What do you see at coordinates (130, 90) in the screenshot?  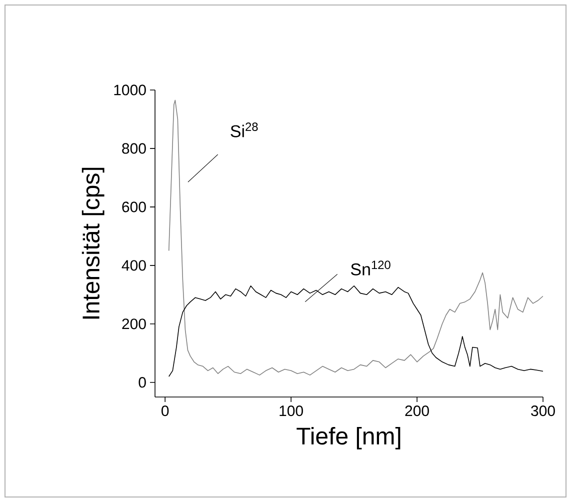 I see `y-tick-label: 1000` at bounding box center [130, 90].